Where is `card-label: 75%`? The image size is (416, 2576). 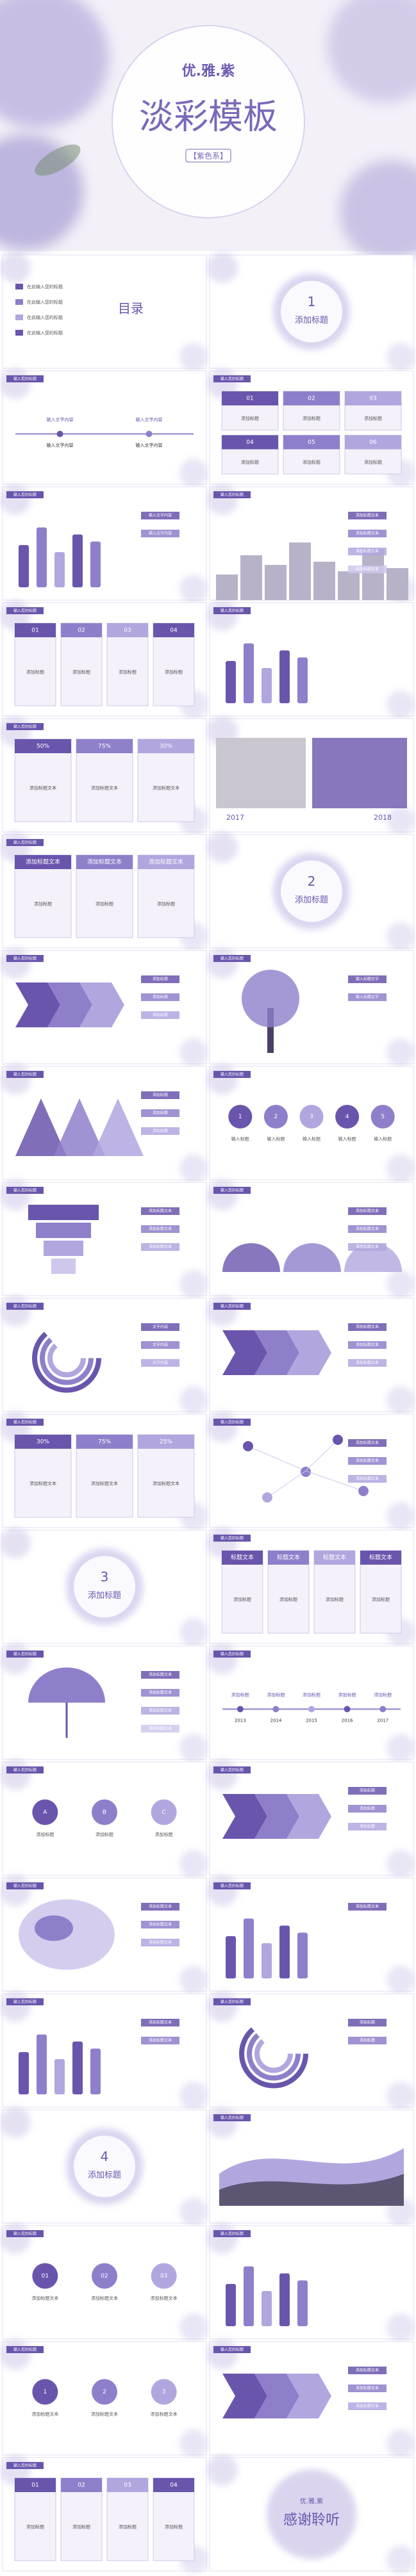
card-label: 75% is located at coordinates (104, 747).